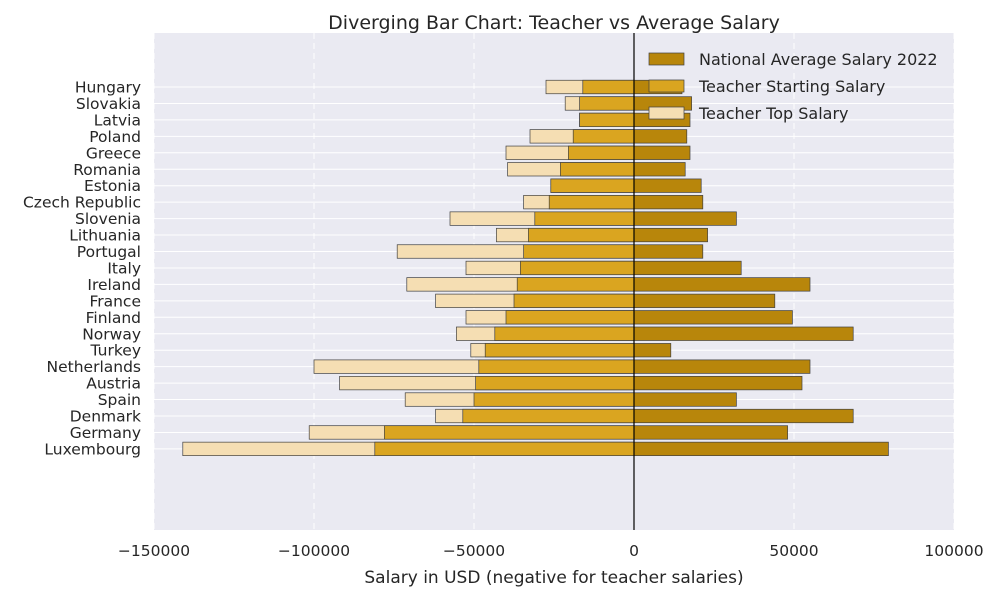  What do you see at coordinates (793, 551) in the screenshot?
I see `x-tick-label: 50000` at bounding box center [793, 551].